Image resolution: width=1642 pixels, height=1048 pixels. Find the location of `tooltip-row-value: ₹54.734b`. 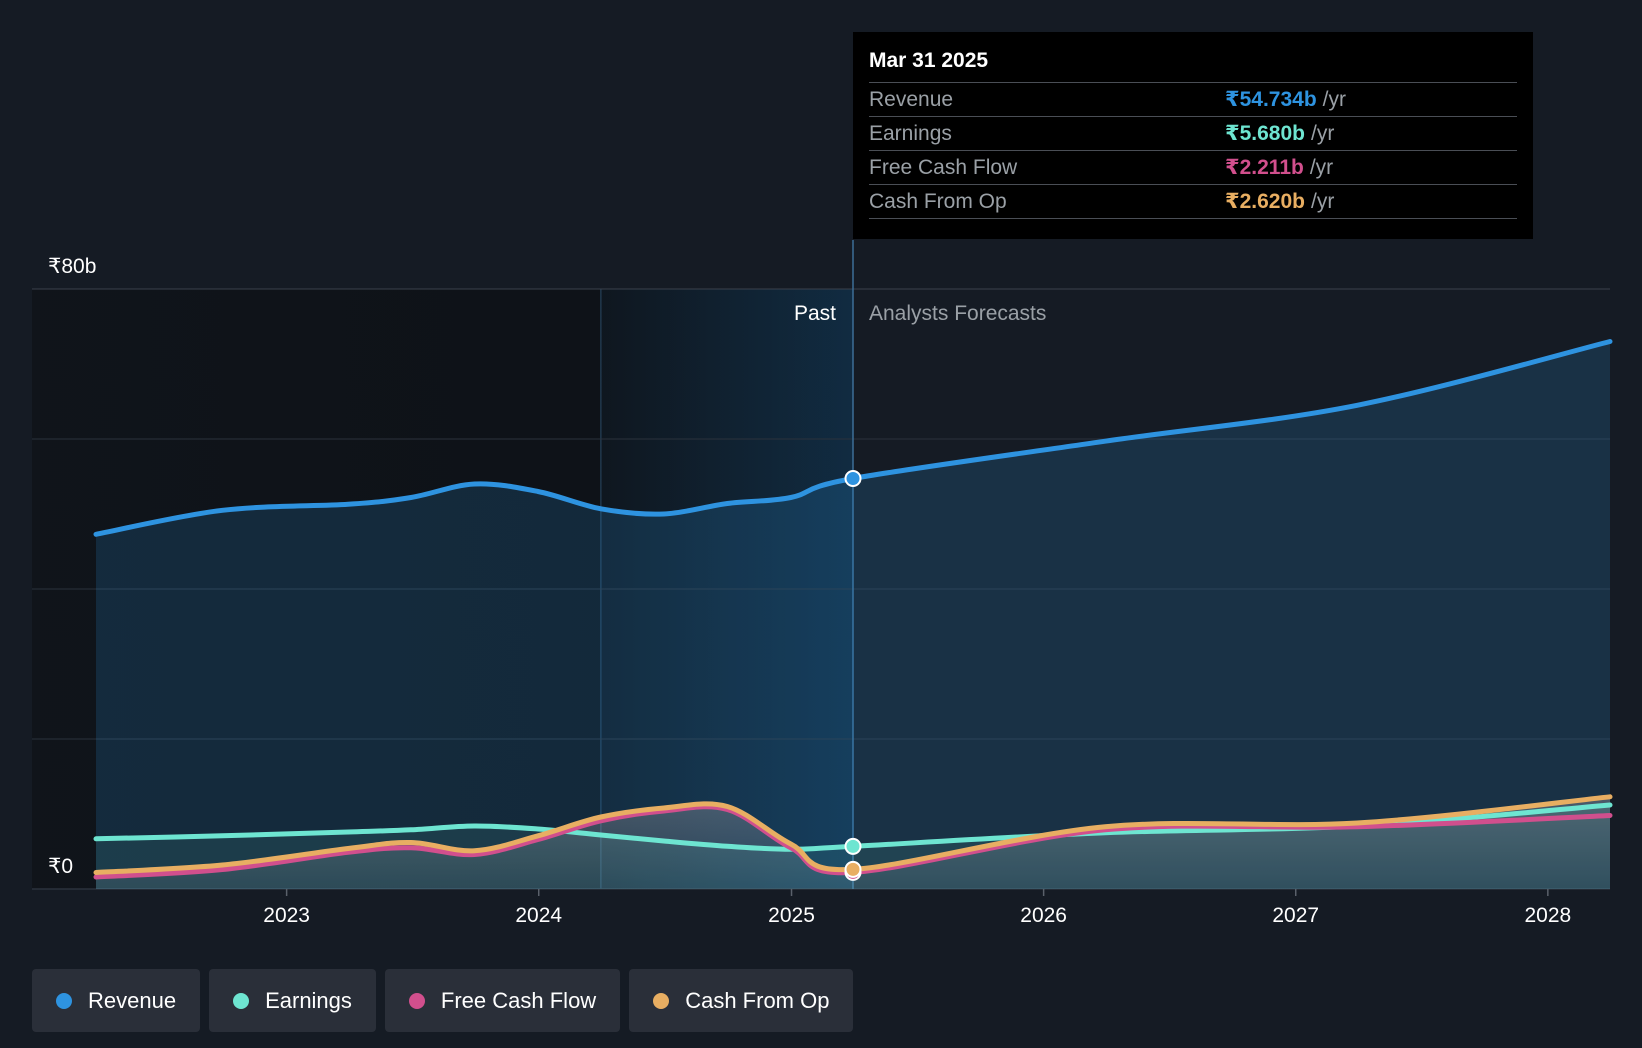

tooltip-row-value: ₹54.734b is located at coordinates (1271, 99).